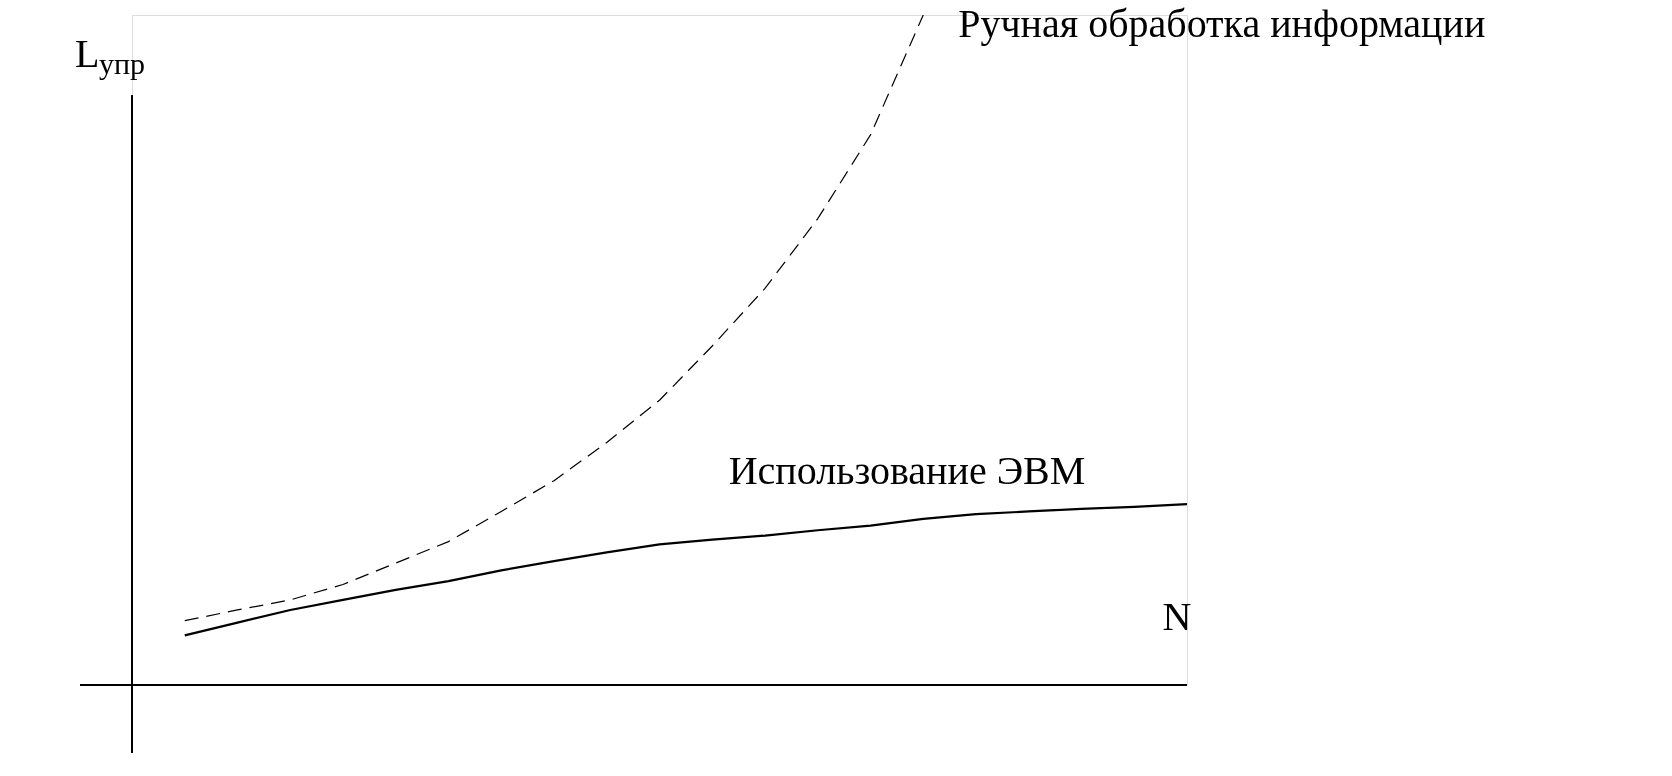 Image resolution: width=1672 pixels, height=776 pixels. I want to click on series-label: Использование ЭВМ, so click(907, 471).